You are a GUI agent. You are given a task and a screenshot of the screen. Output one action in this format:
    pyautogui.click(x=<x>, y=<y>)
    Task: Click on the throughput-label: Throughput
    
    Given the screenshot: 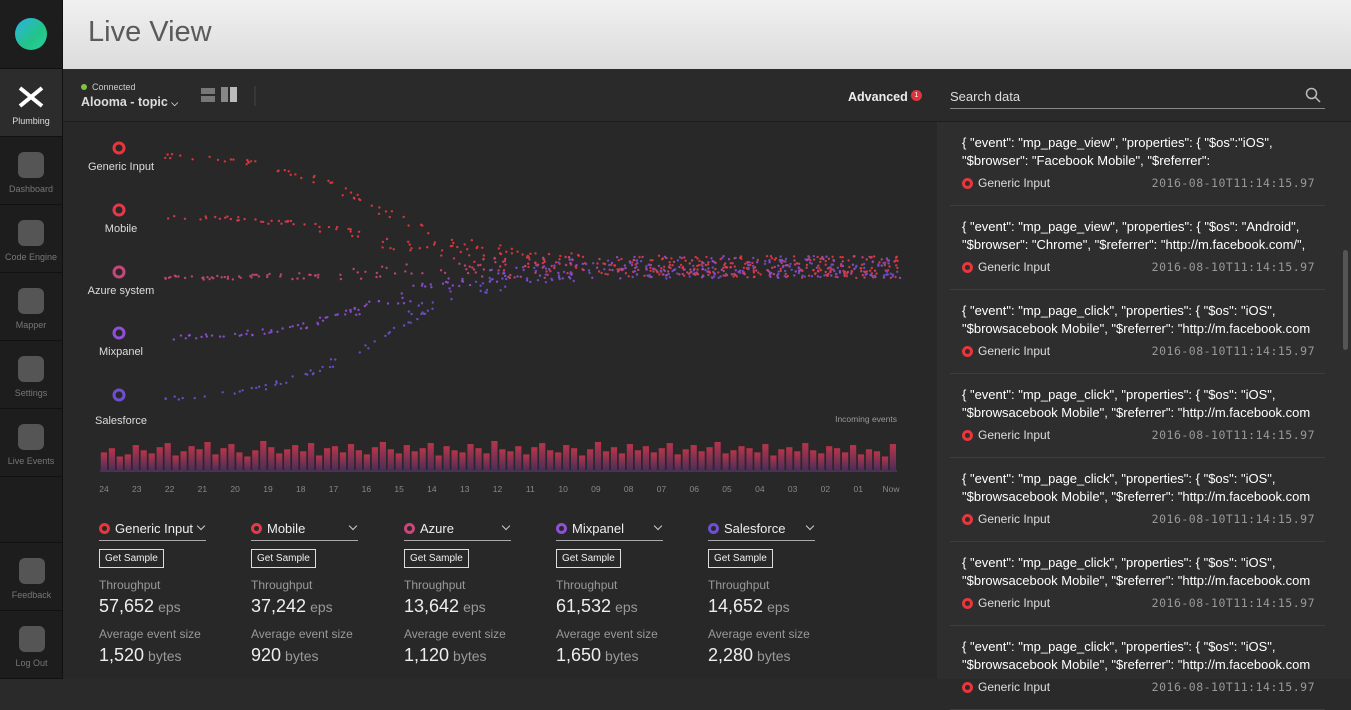 What is the action you would take?
    pyautogui.click(x=587, y=585)
    